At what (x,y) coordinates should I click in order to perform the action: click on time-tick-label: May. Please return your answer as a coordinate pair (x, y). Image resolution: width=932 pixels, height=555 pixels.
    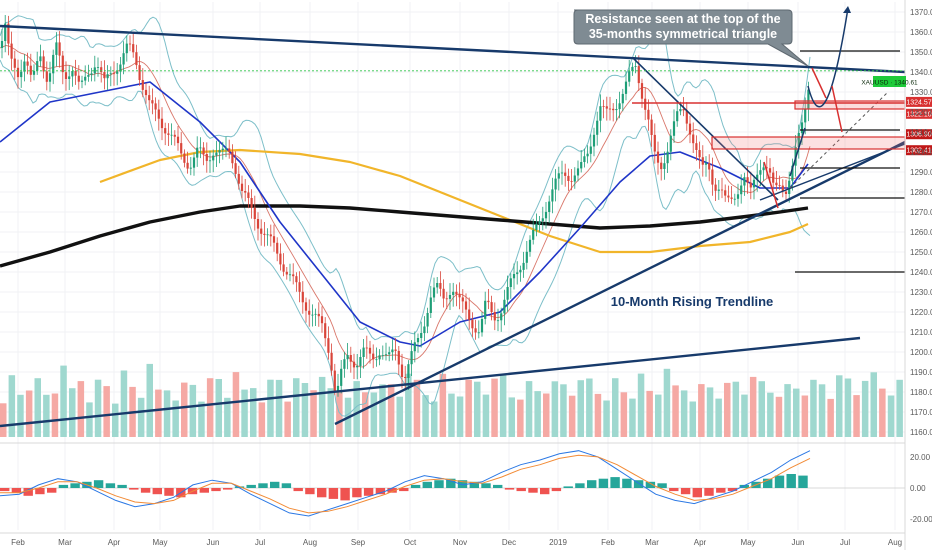
    Looking at the image, I should click on (159, 542).